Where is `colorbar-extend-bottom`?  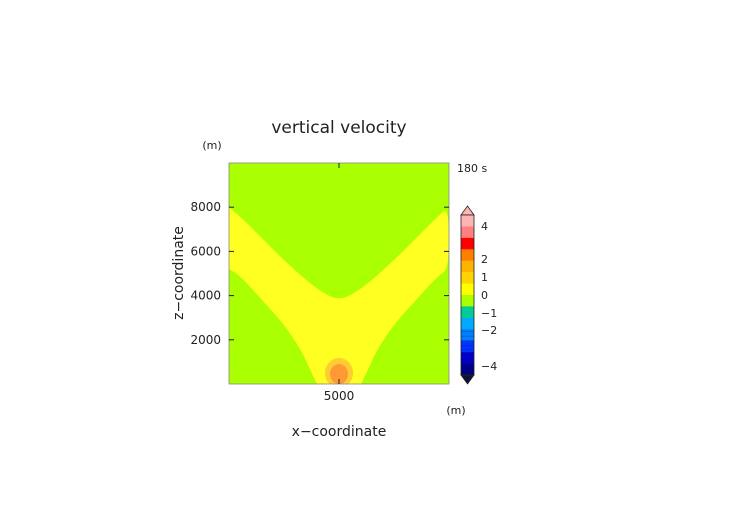
colorbar-extend-bottom is located at coordinates (467, 379).